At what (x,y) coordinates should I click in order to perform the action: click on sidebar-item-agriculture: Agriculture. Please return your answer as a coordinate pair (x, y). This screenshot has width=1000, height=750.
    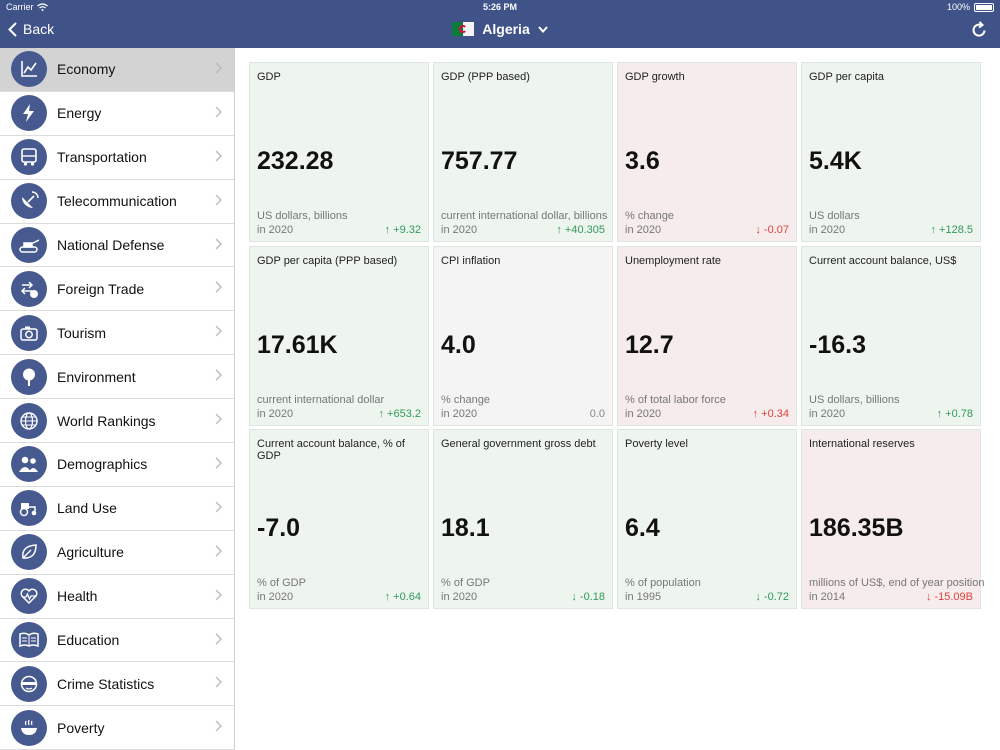
    Looking at the image, I should click on (117, 553).